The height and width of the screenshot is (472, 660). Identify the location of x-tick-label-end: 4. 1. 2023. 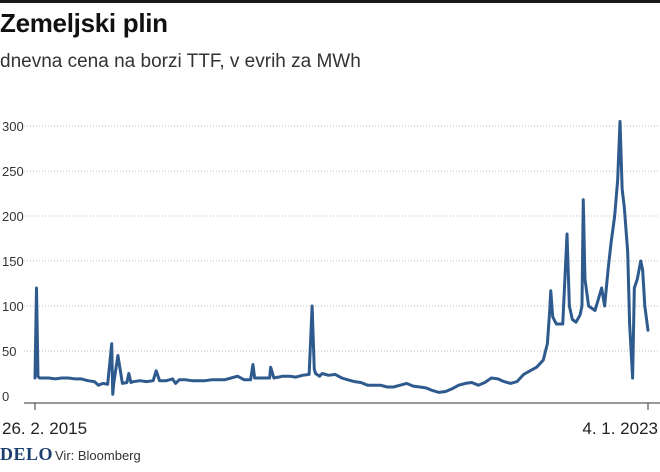
(620, 428).